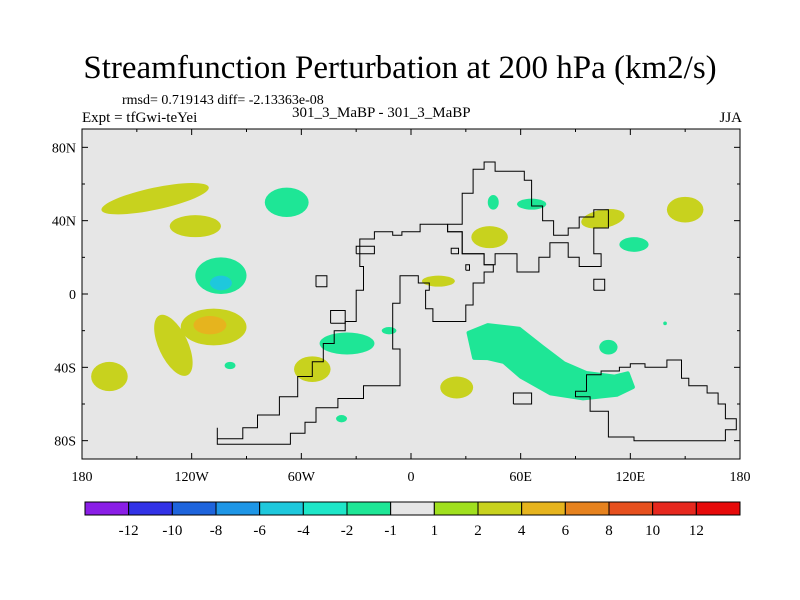  What do you see at coordinates (520, 477) in the screenshot?
I see `x-tick-label-4: 60E` at bounding box center [520, 477].